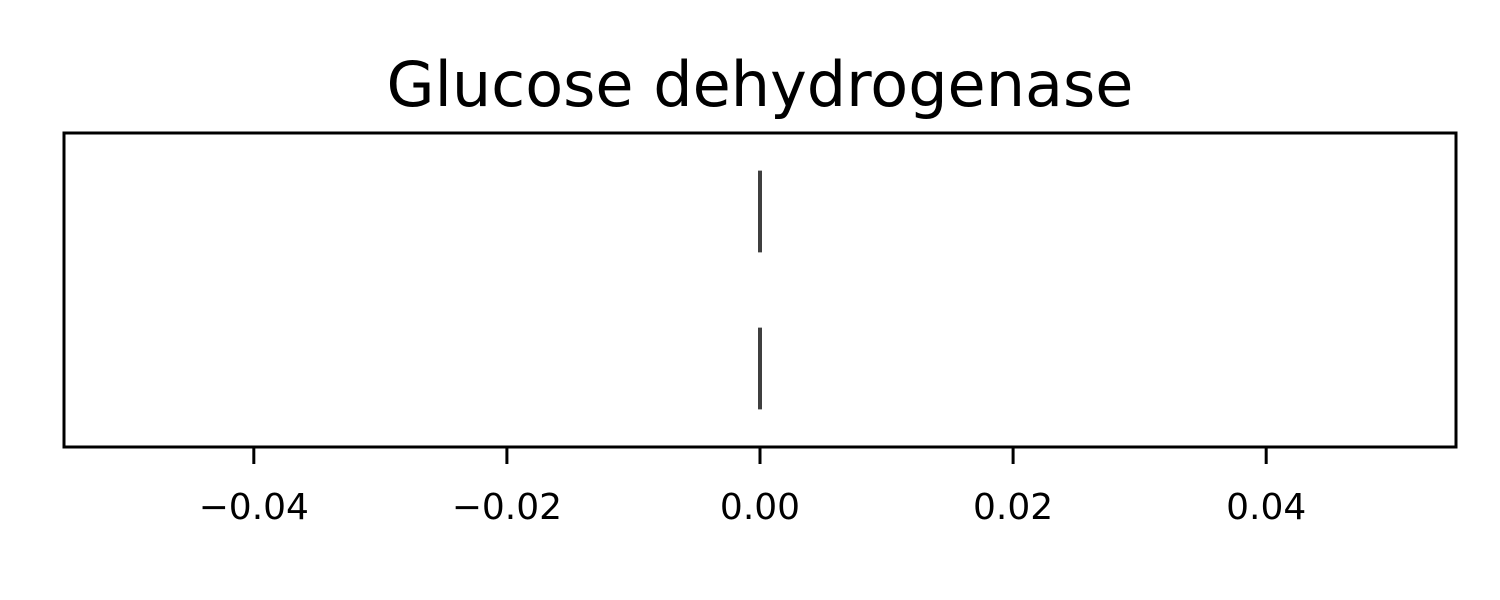 The image size is (1500, 600). I want to click on chart-title: Glucose dehydrogenase, so click(760, 84).